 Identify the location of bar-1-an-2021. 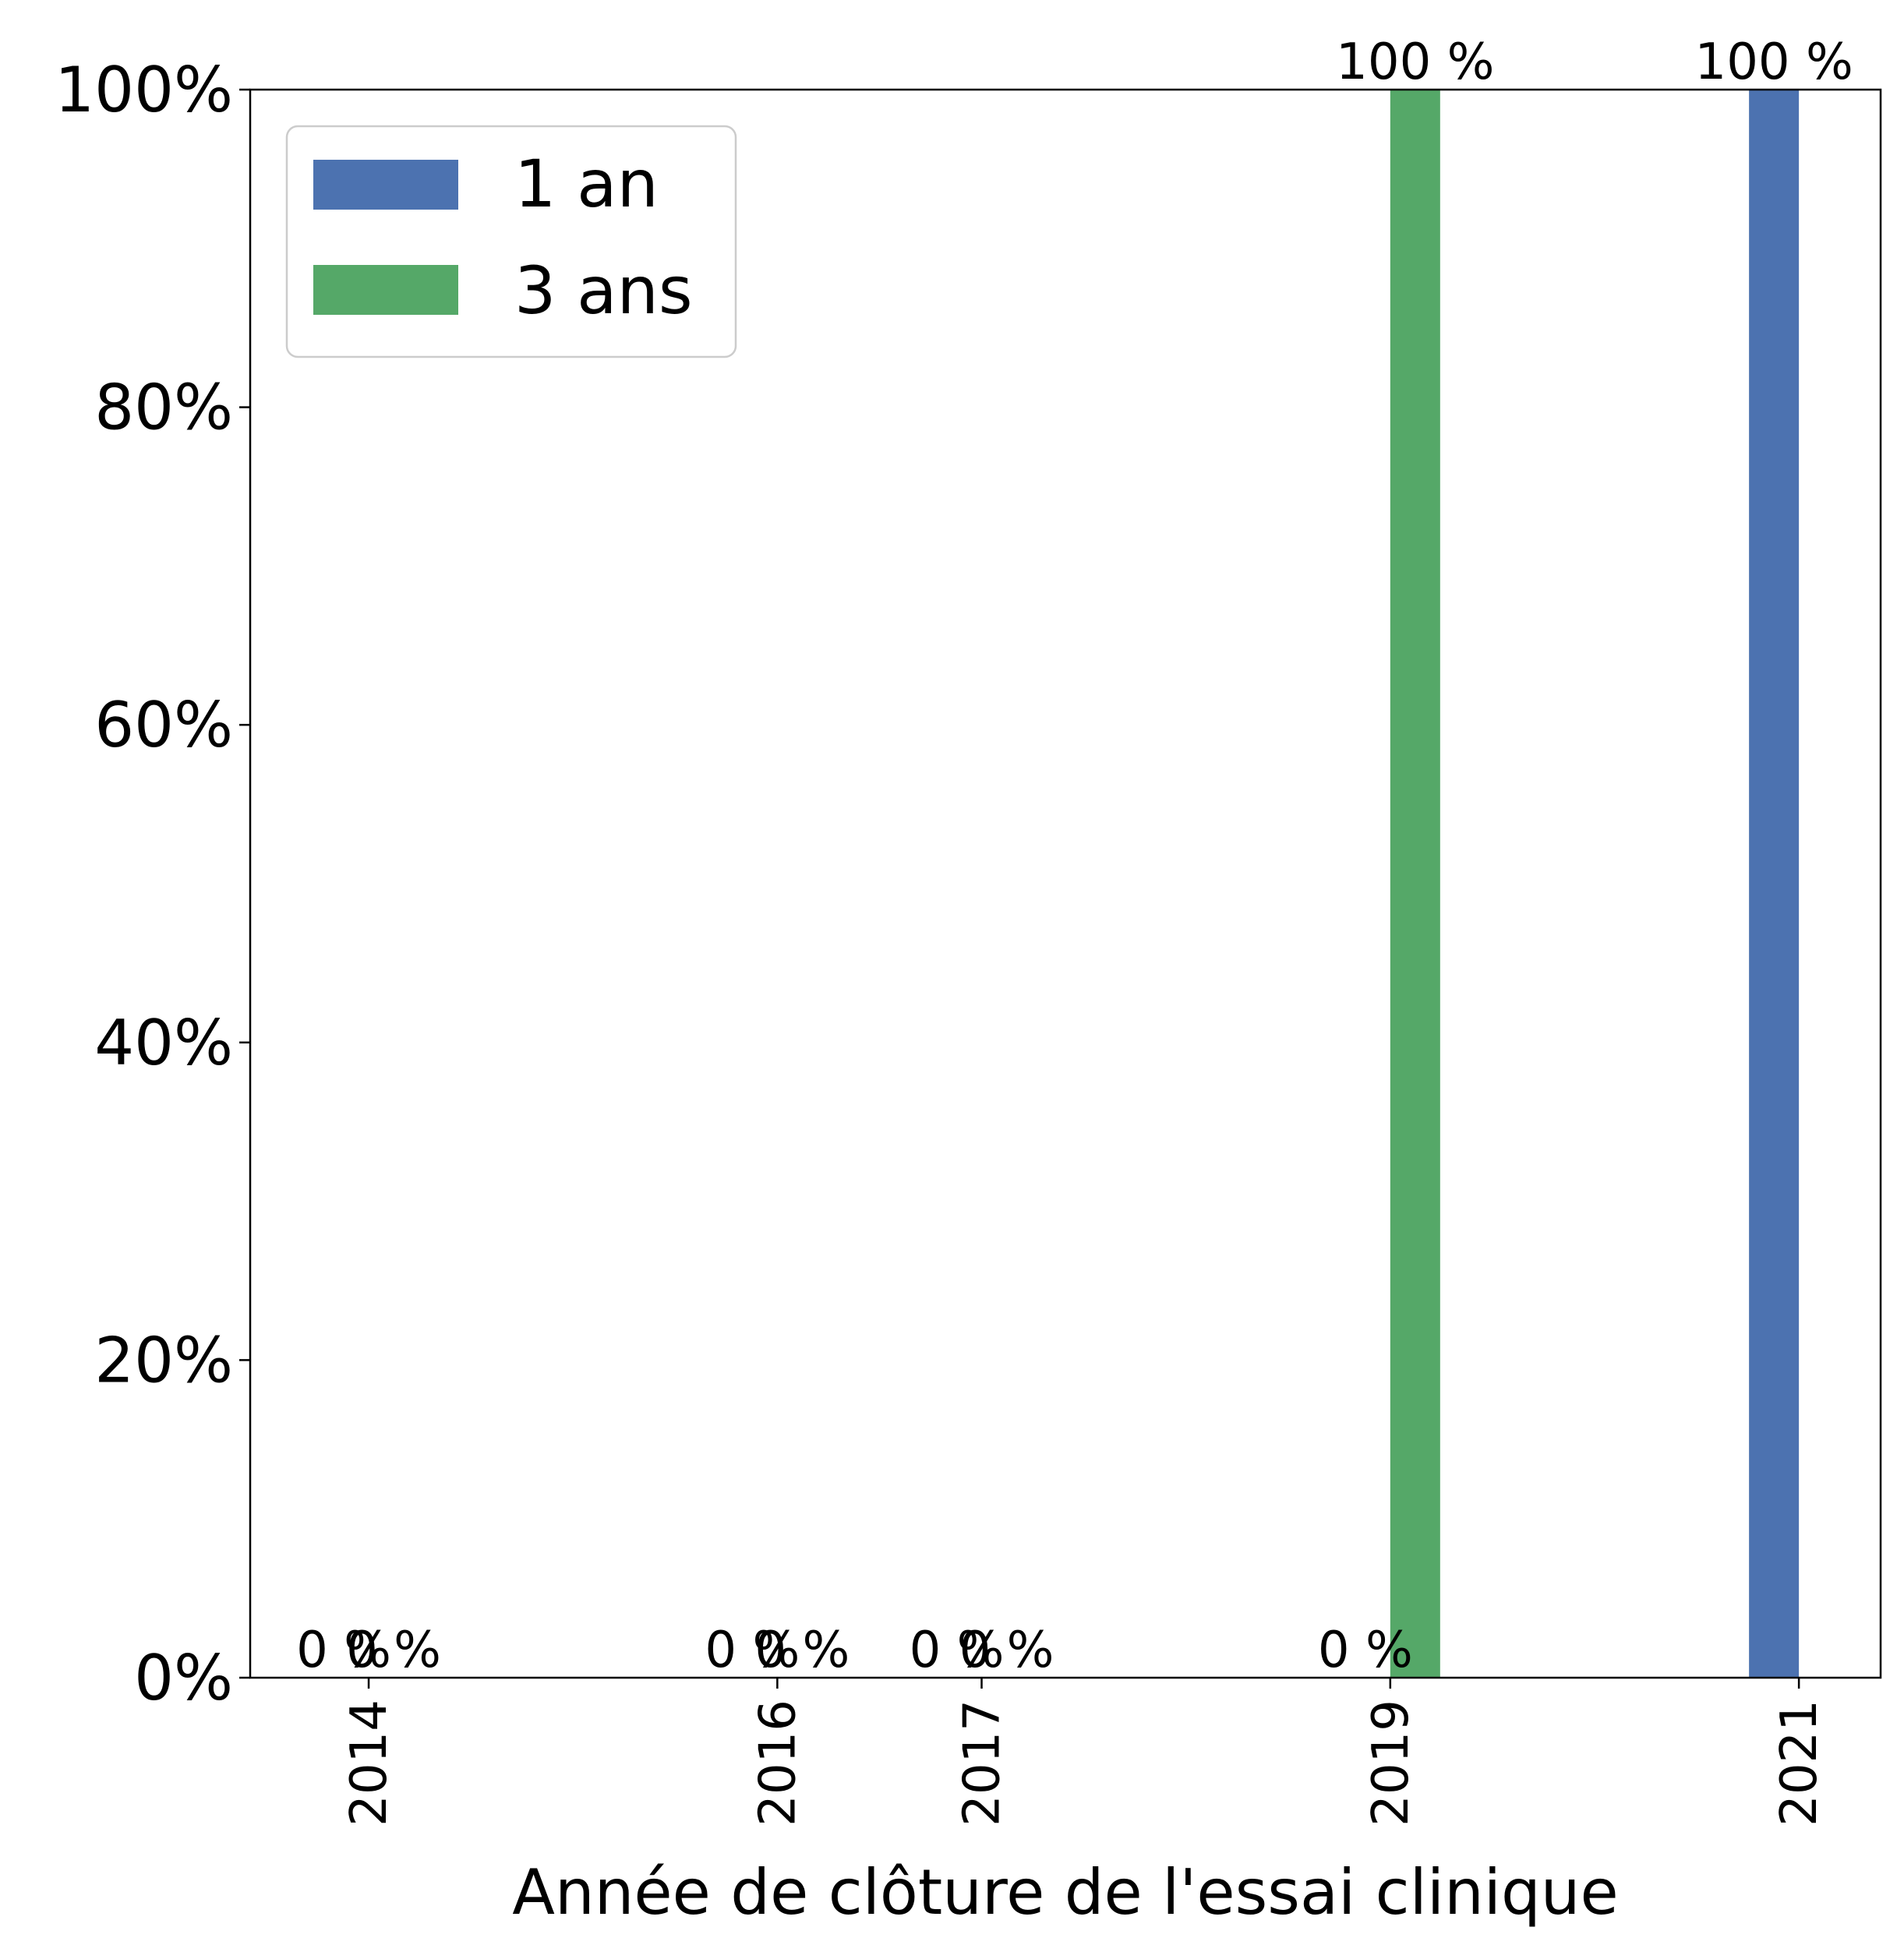
(1775, 884).